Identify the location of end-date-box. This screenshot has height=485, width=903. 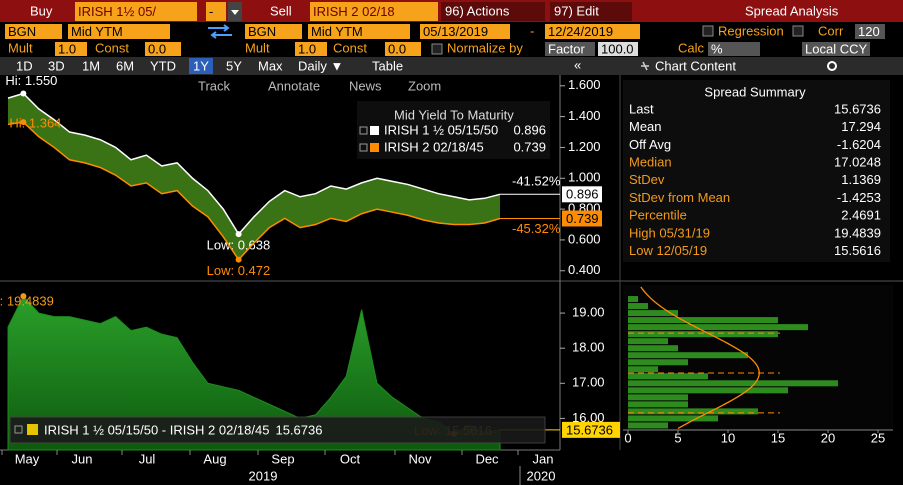
(592, 31).